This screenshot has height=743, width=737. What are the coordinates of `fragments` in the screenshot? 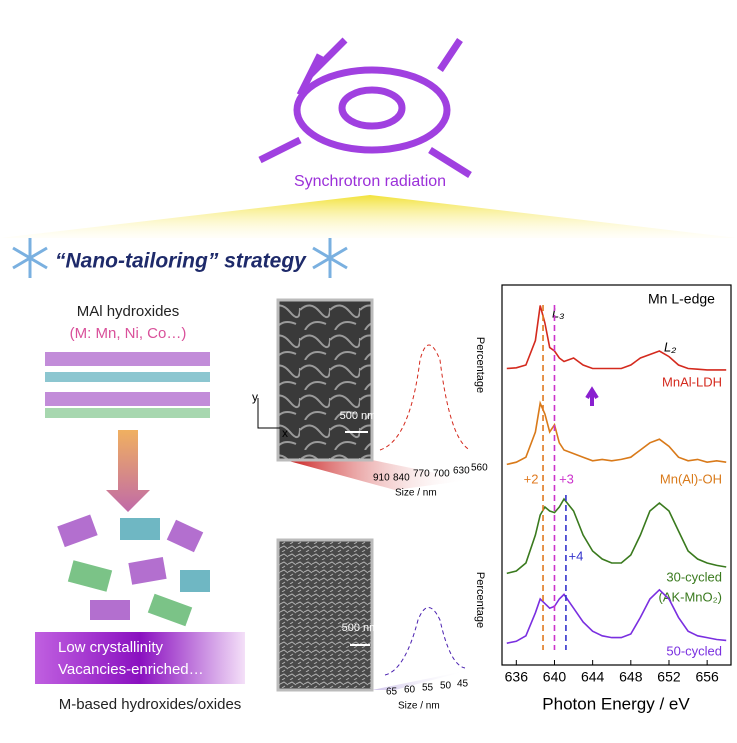 It's located at (133, 570).